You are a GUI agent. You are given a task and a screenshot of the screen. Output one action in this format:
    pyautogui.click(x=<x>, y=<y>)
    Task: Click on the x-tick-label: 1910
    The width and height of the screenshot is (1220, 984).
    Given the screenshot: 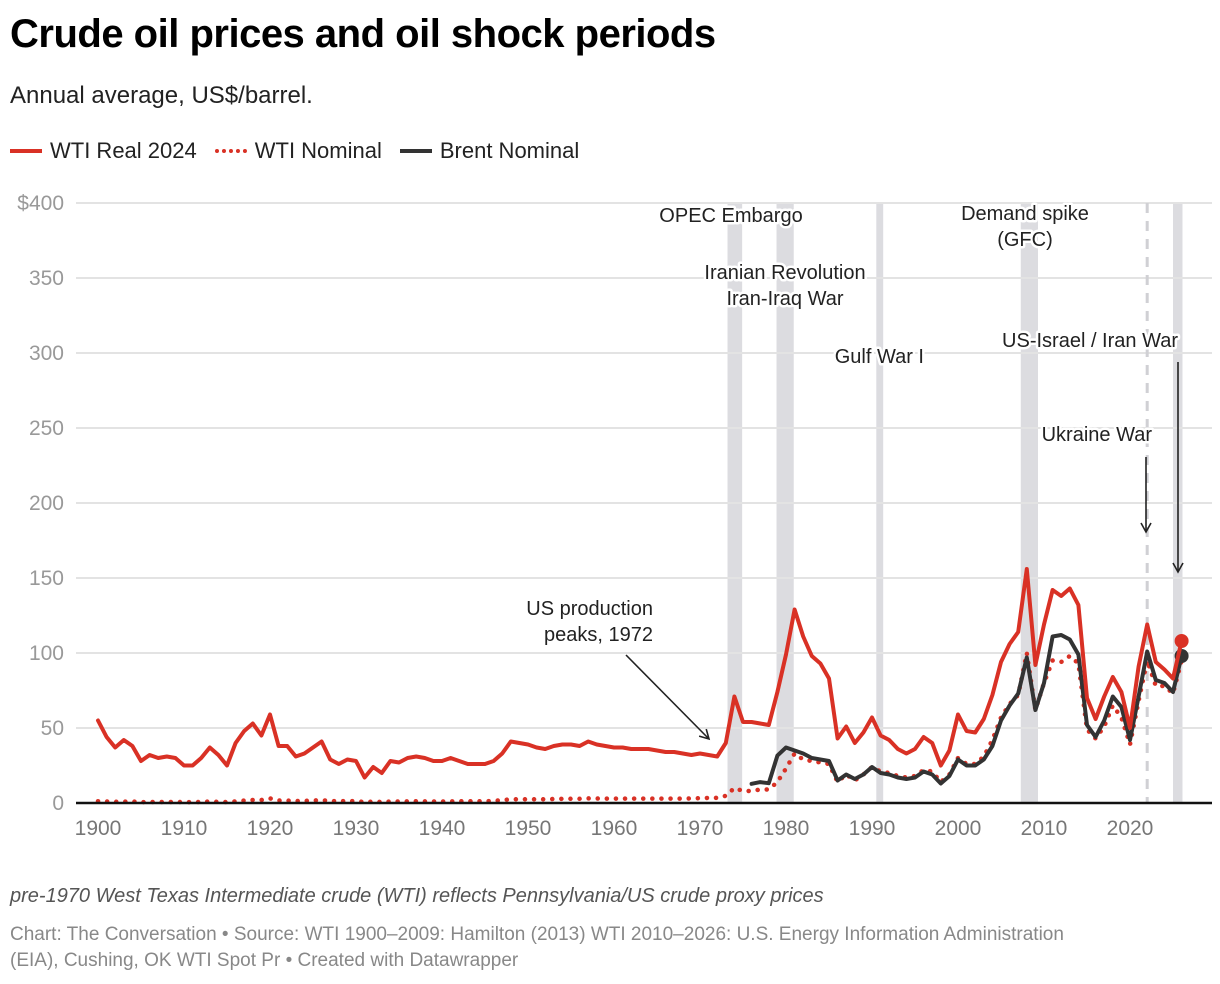 What is the action you would take?
    pyautogui.click(x=184, y=828)
    